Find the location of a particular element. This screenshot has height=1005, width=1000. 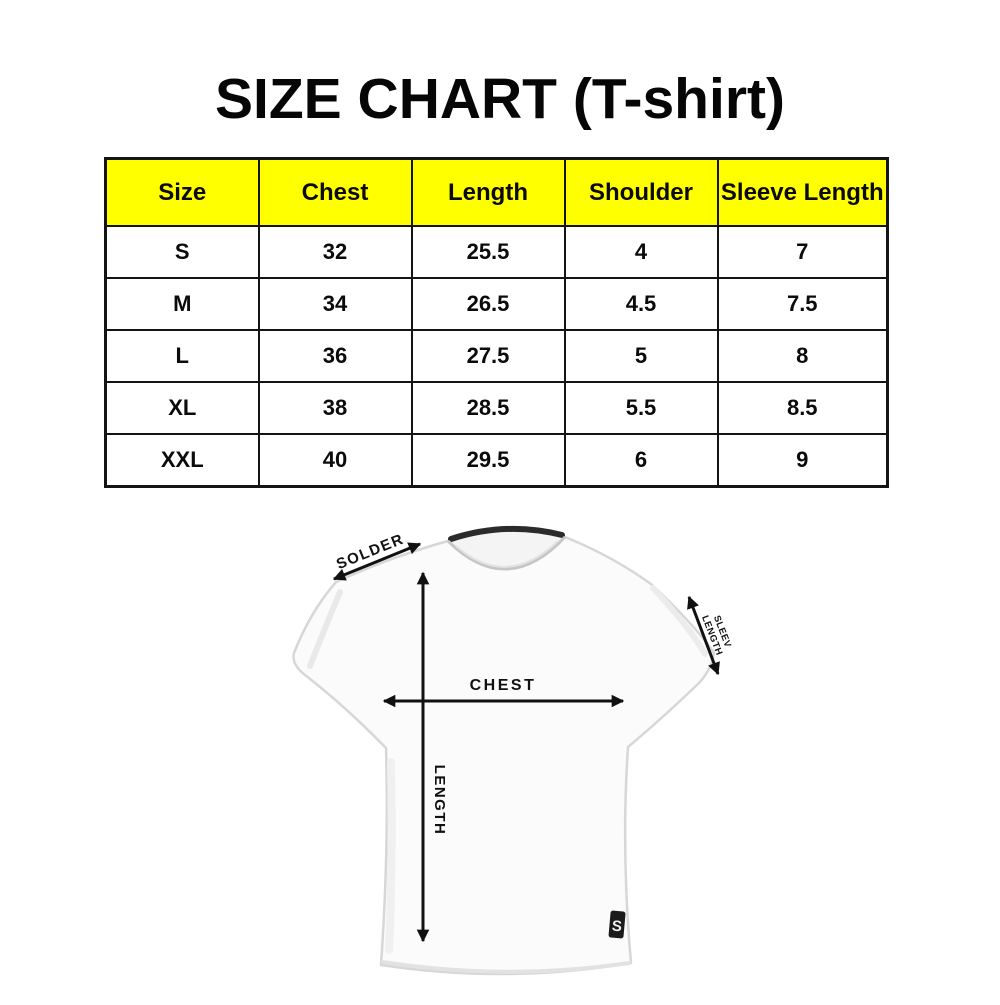

col-header-sleeve-length: Sleeve Length is located at coordinates (802, 192).